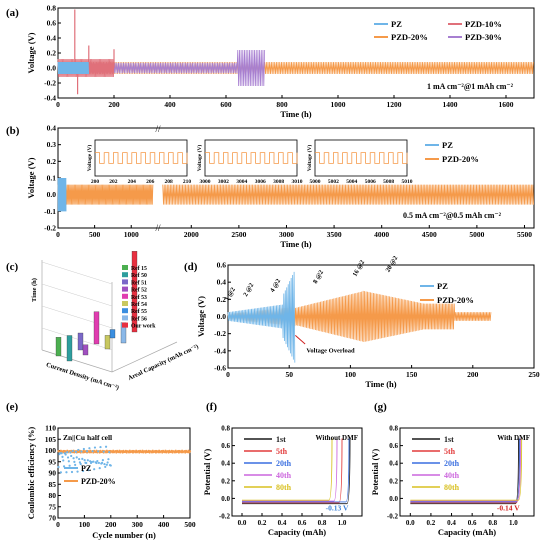 Image resolution: width=550 pixels, height=553 pixels. I want to click on series-80th-line, so click(287, 469).